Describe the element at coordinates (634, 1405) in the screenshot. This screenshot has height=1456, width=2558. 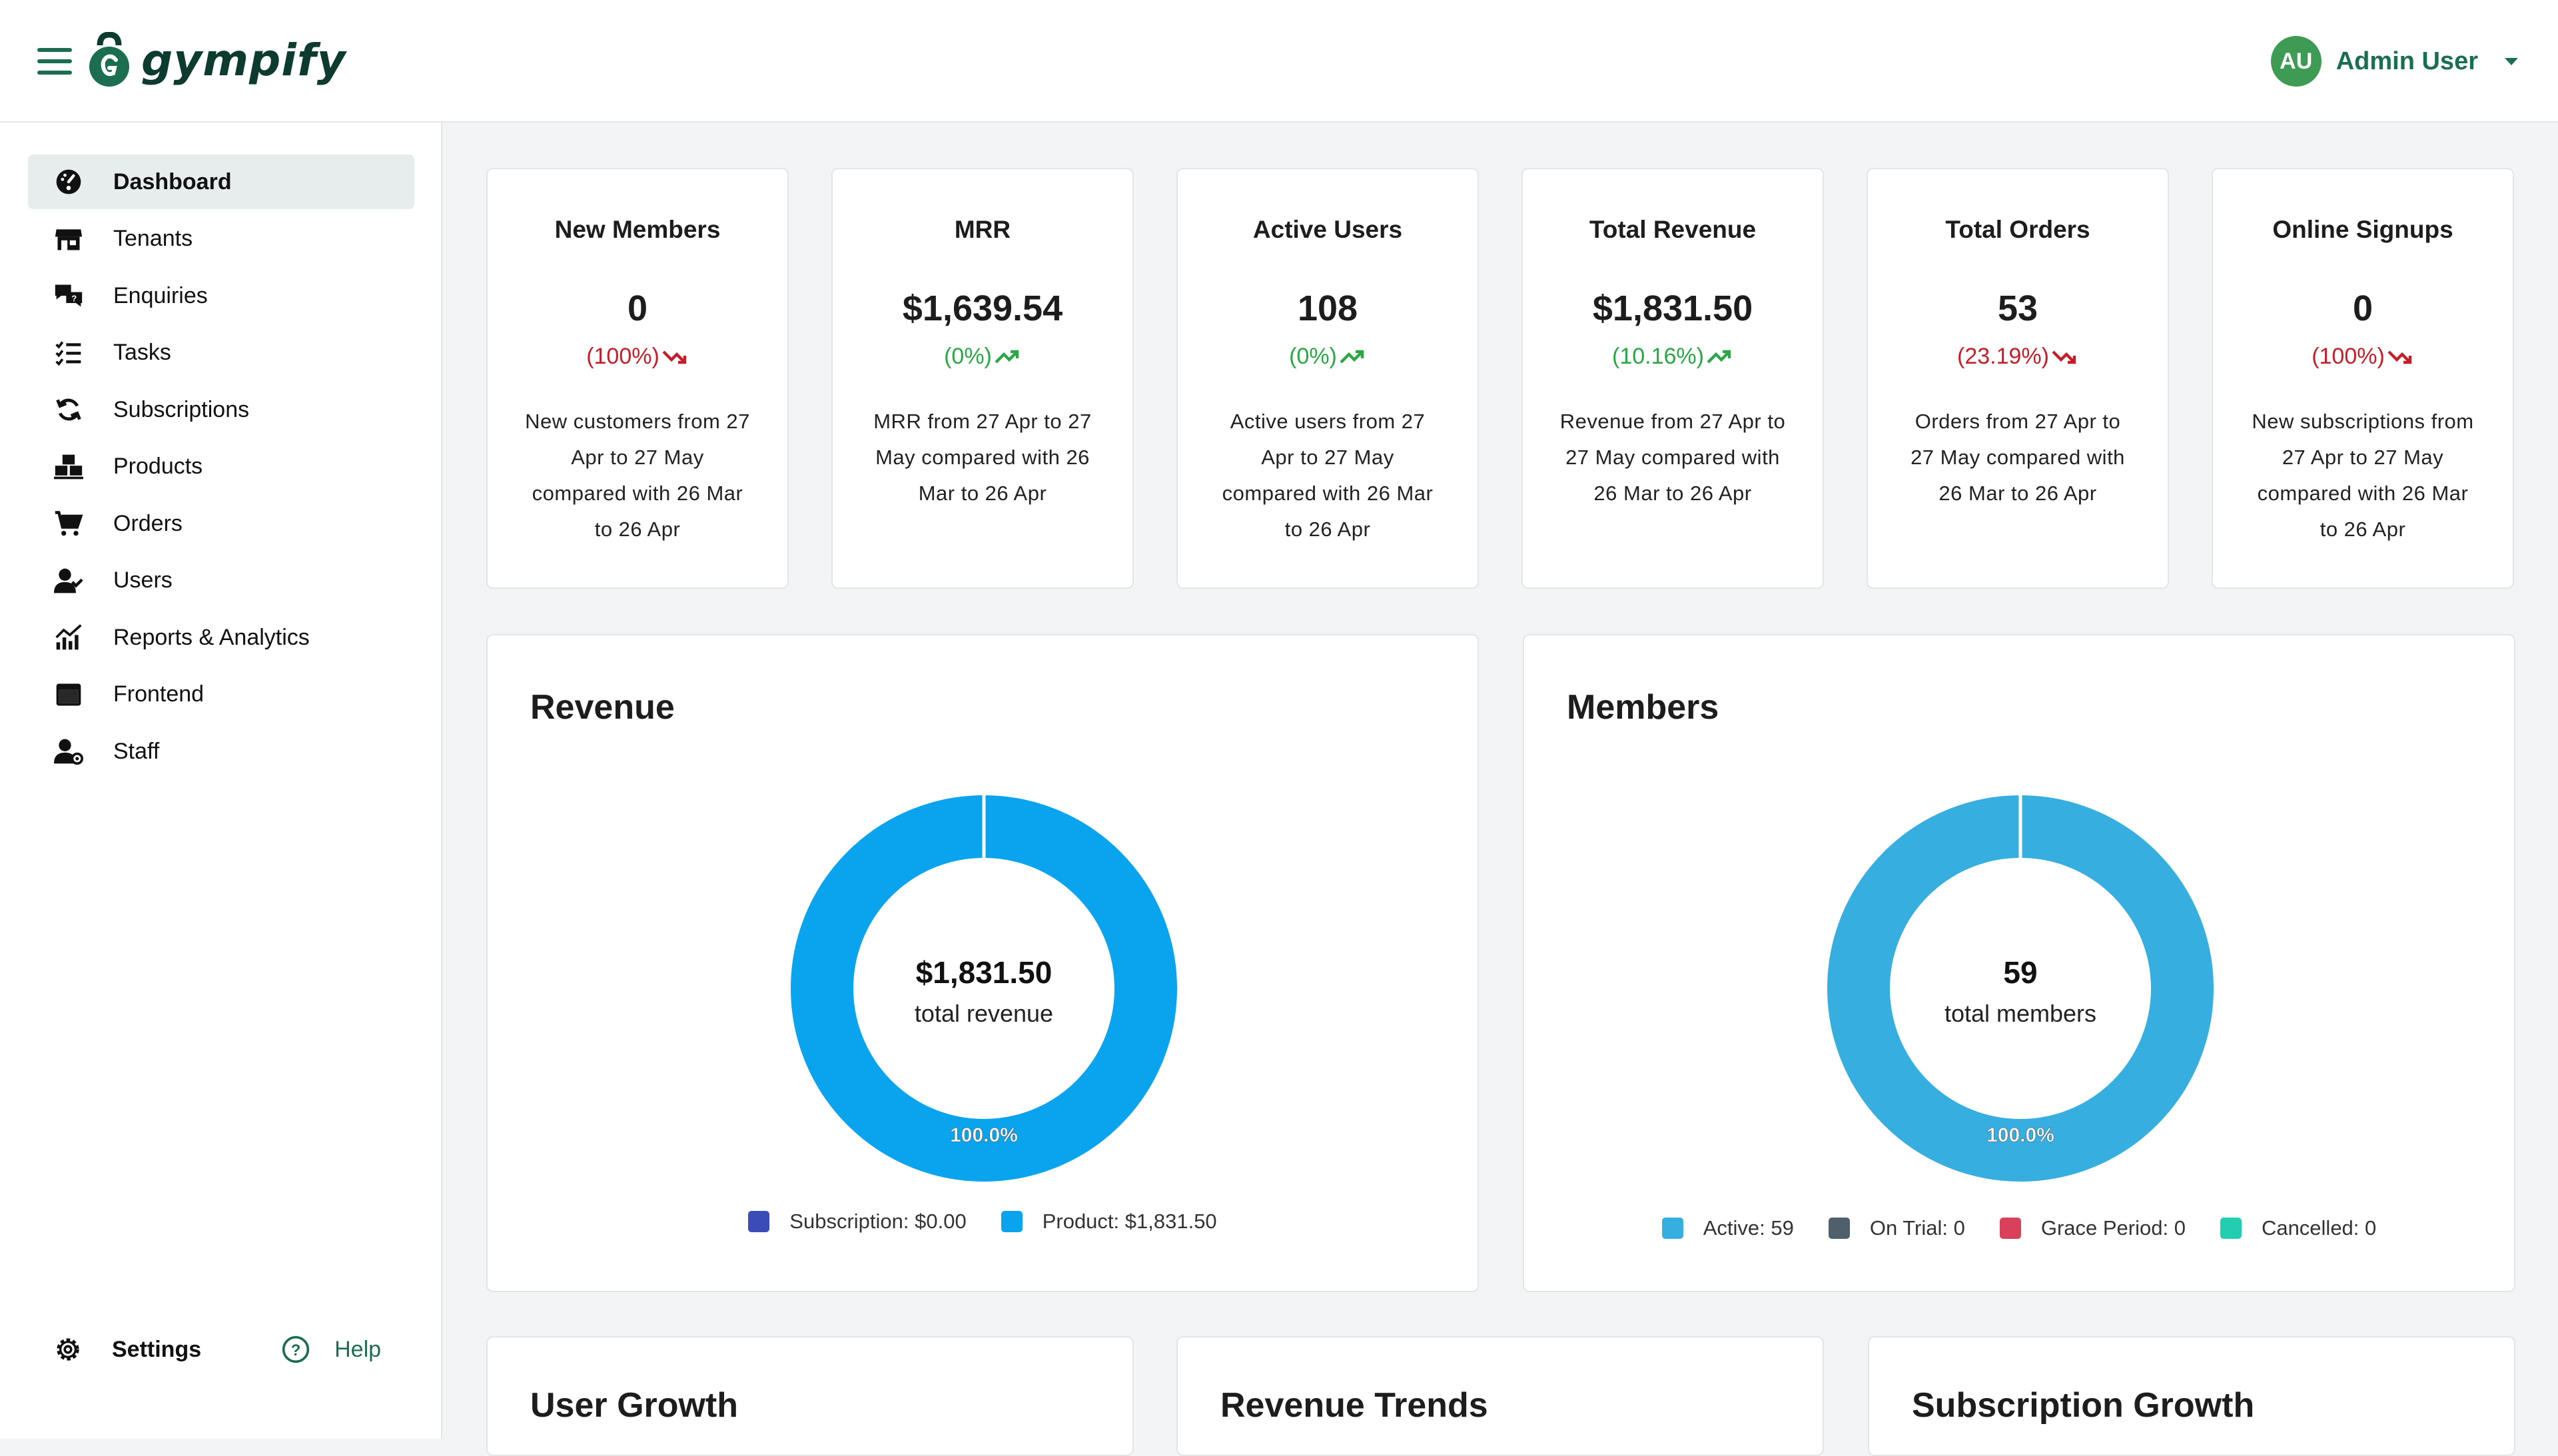
I see `user-growth-title: User Growth` at that location.